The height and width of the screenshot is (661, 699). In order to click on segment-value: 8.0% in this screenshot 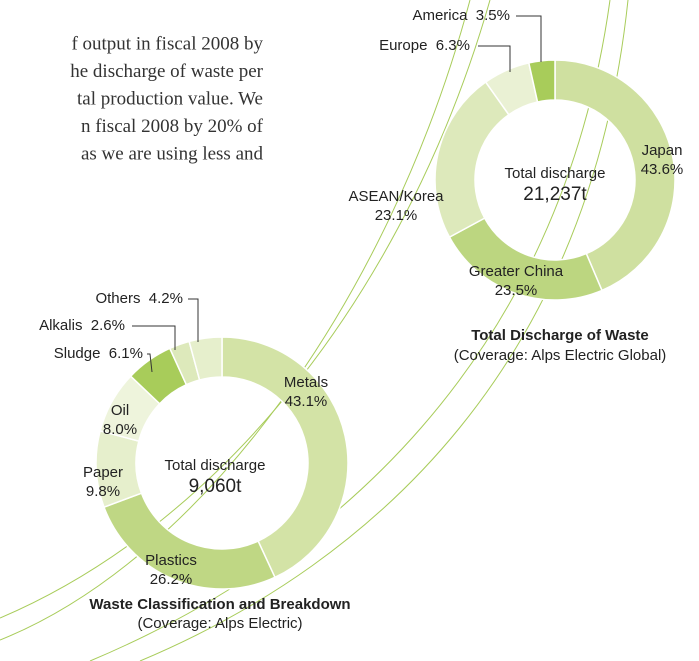, I will do `click(120, 429)`.